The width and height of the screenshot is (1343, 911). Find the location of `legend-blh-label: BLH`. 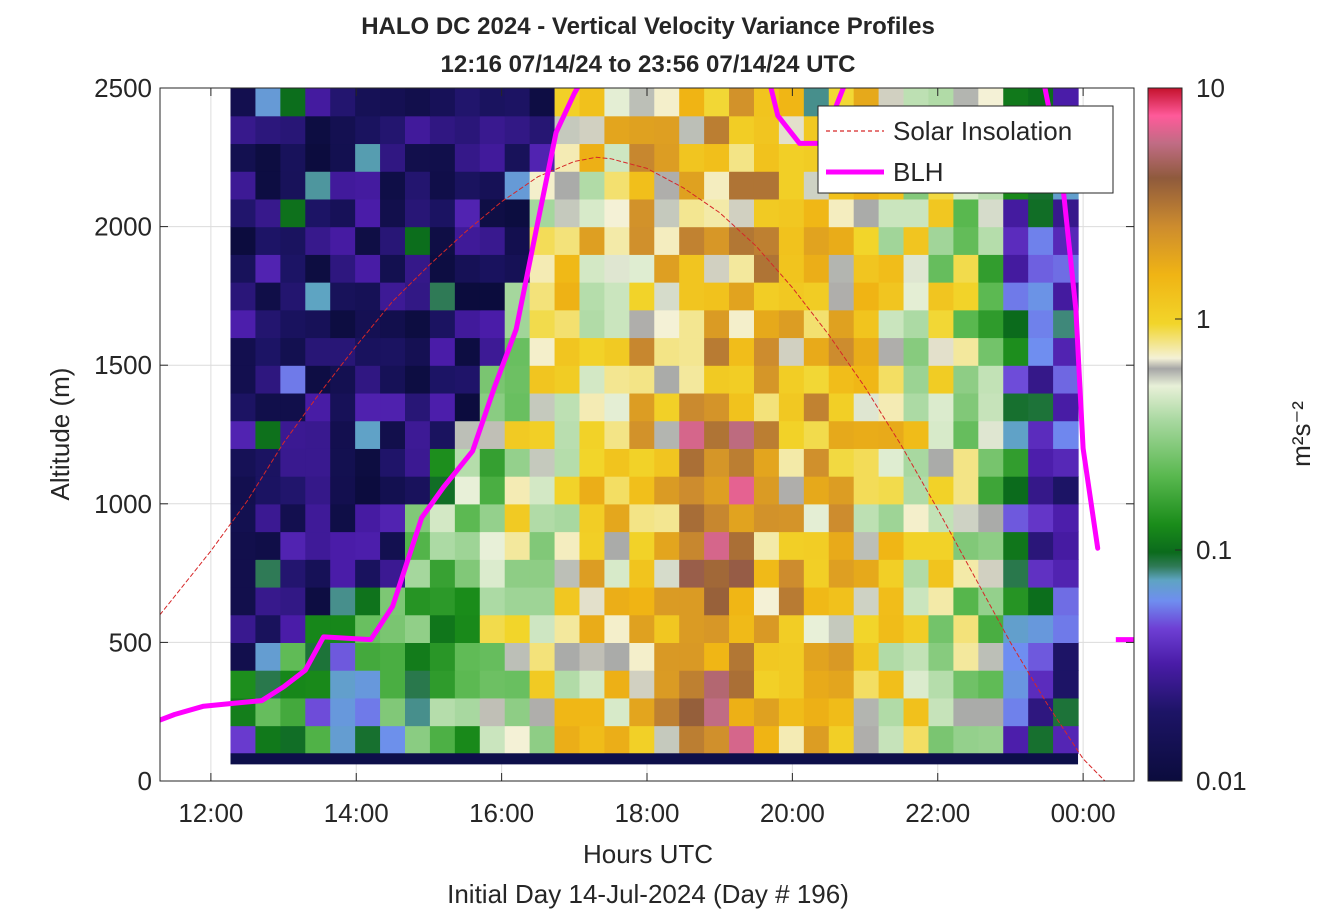

legend-blh-label: BLH is located at coordinates (918, 172).